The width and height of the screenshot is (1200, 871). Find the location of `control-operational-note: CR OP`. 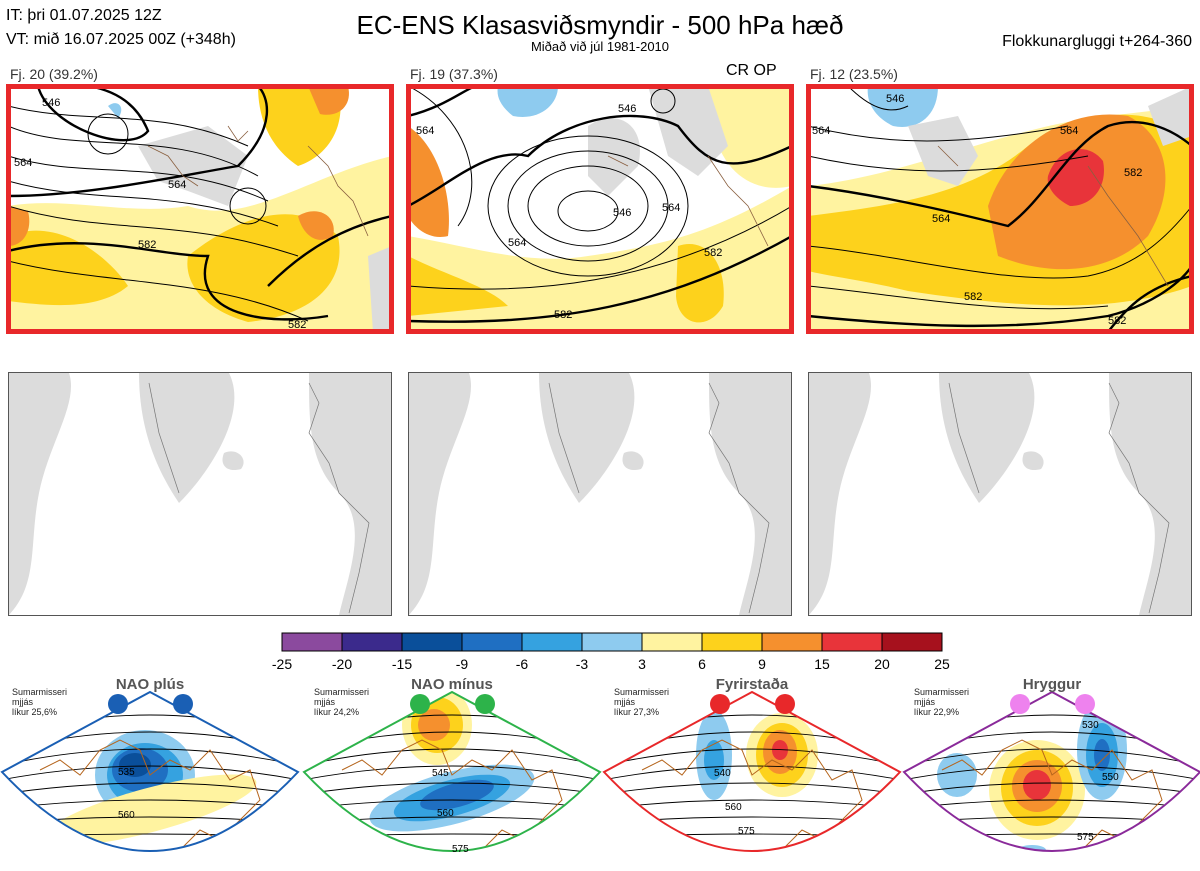

control-operational-note: CR OP is located at coordinates (751, 70).